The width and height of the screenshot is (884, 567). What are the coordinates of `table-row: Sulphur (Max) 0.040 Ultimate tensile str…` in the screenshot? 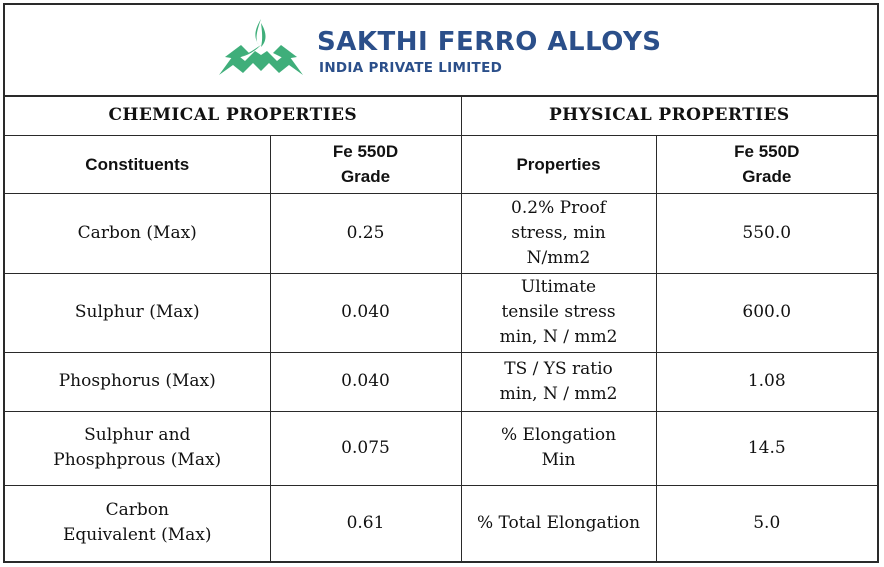 It's located at (441, 312).